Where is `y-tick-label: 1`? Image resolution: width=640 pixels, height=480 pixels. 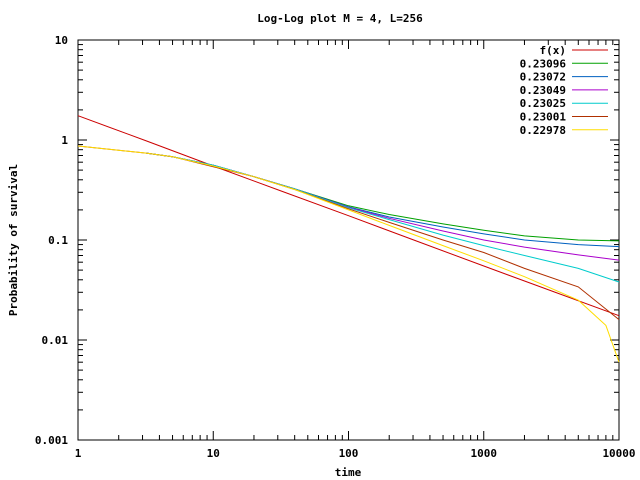
y-tick-label: 1 is located at coordinates (64, 140).